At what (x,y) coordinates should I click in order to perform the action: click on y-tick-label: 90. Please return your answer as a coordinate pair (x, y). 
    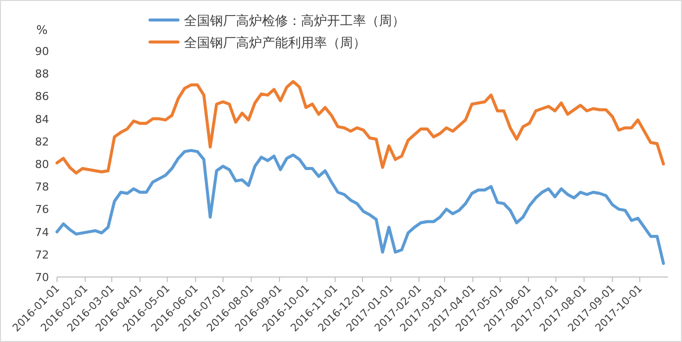
    Looking at the image, I should click on (42, 51).